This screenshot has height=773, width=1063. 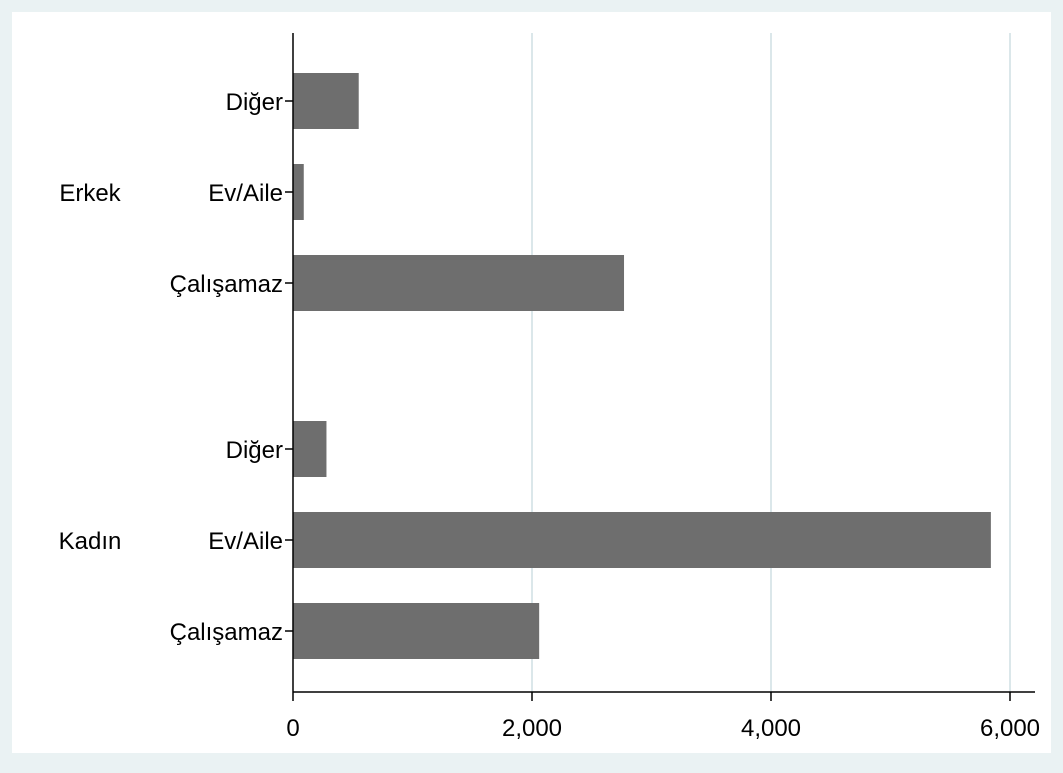 I want to click on x-tick-label: 4,000, so click(x=771, y=728).